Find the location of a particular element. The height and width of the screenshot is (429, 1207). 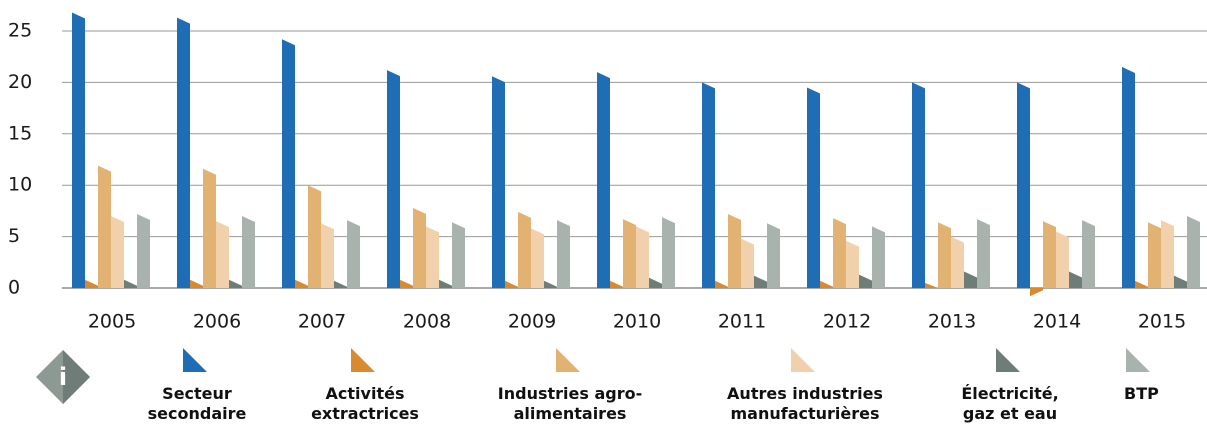

x-tick-label: 2014 is located at coordinates (1057, 322).